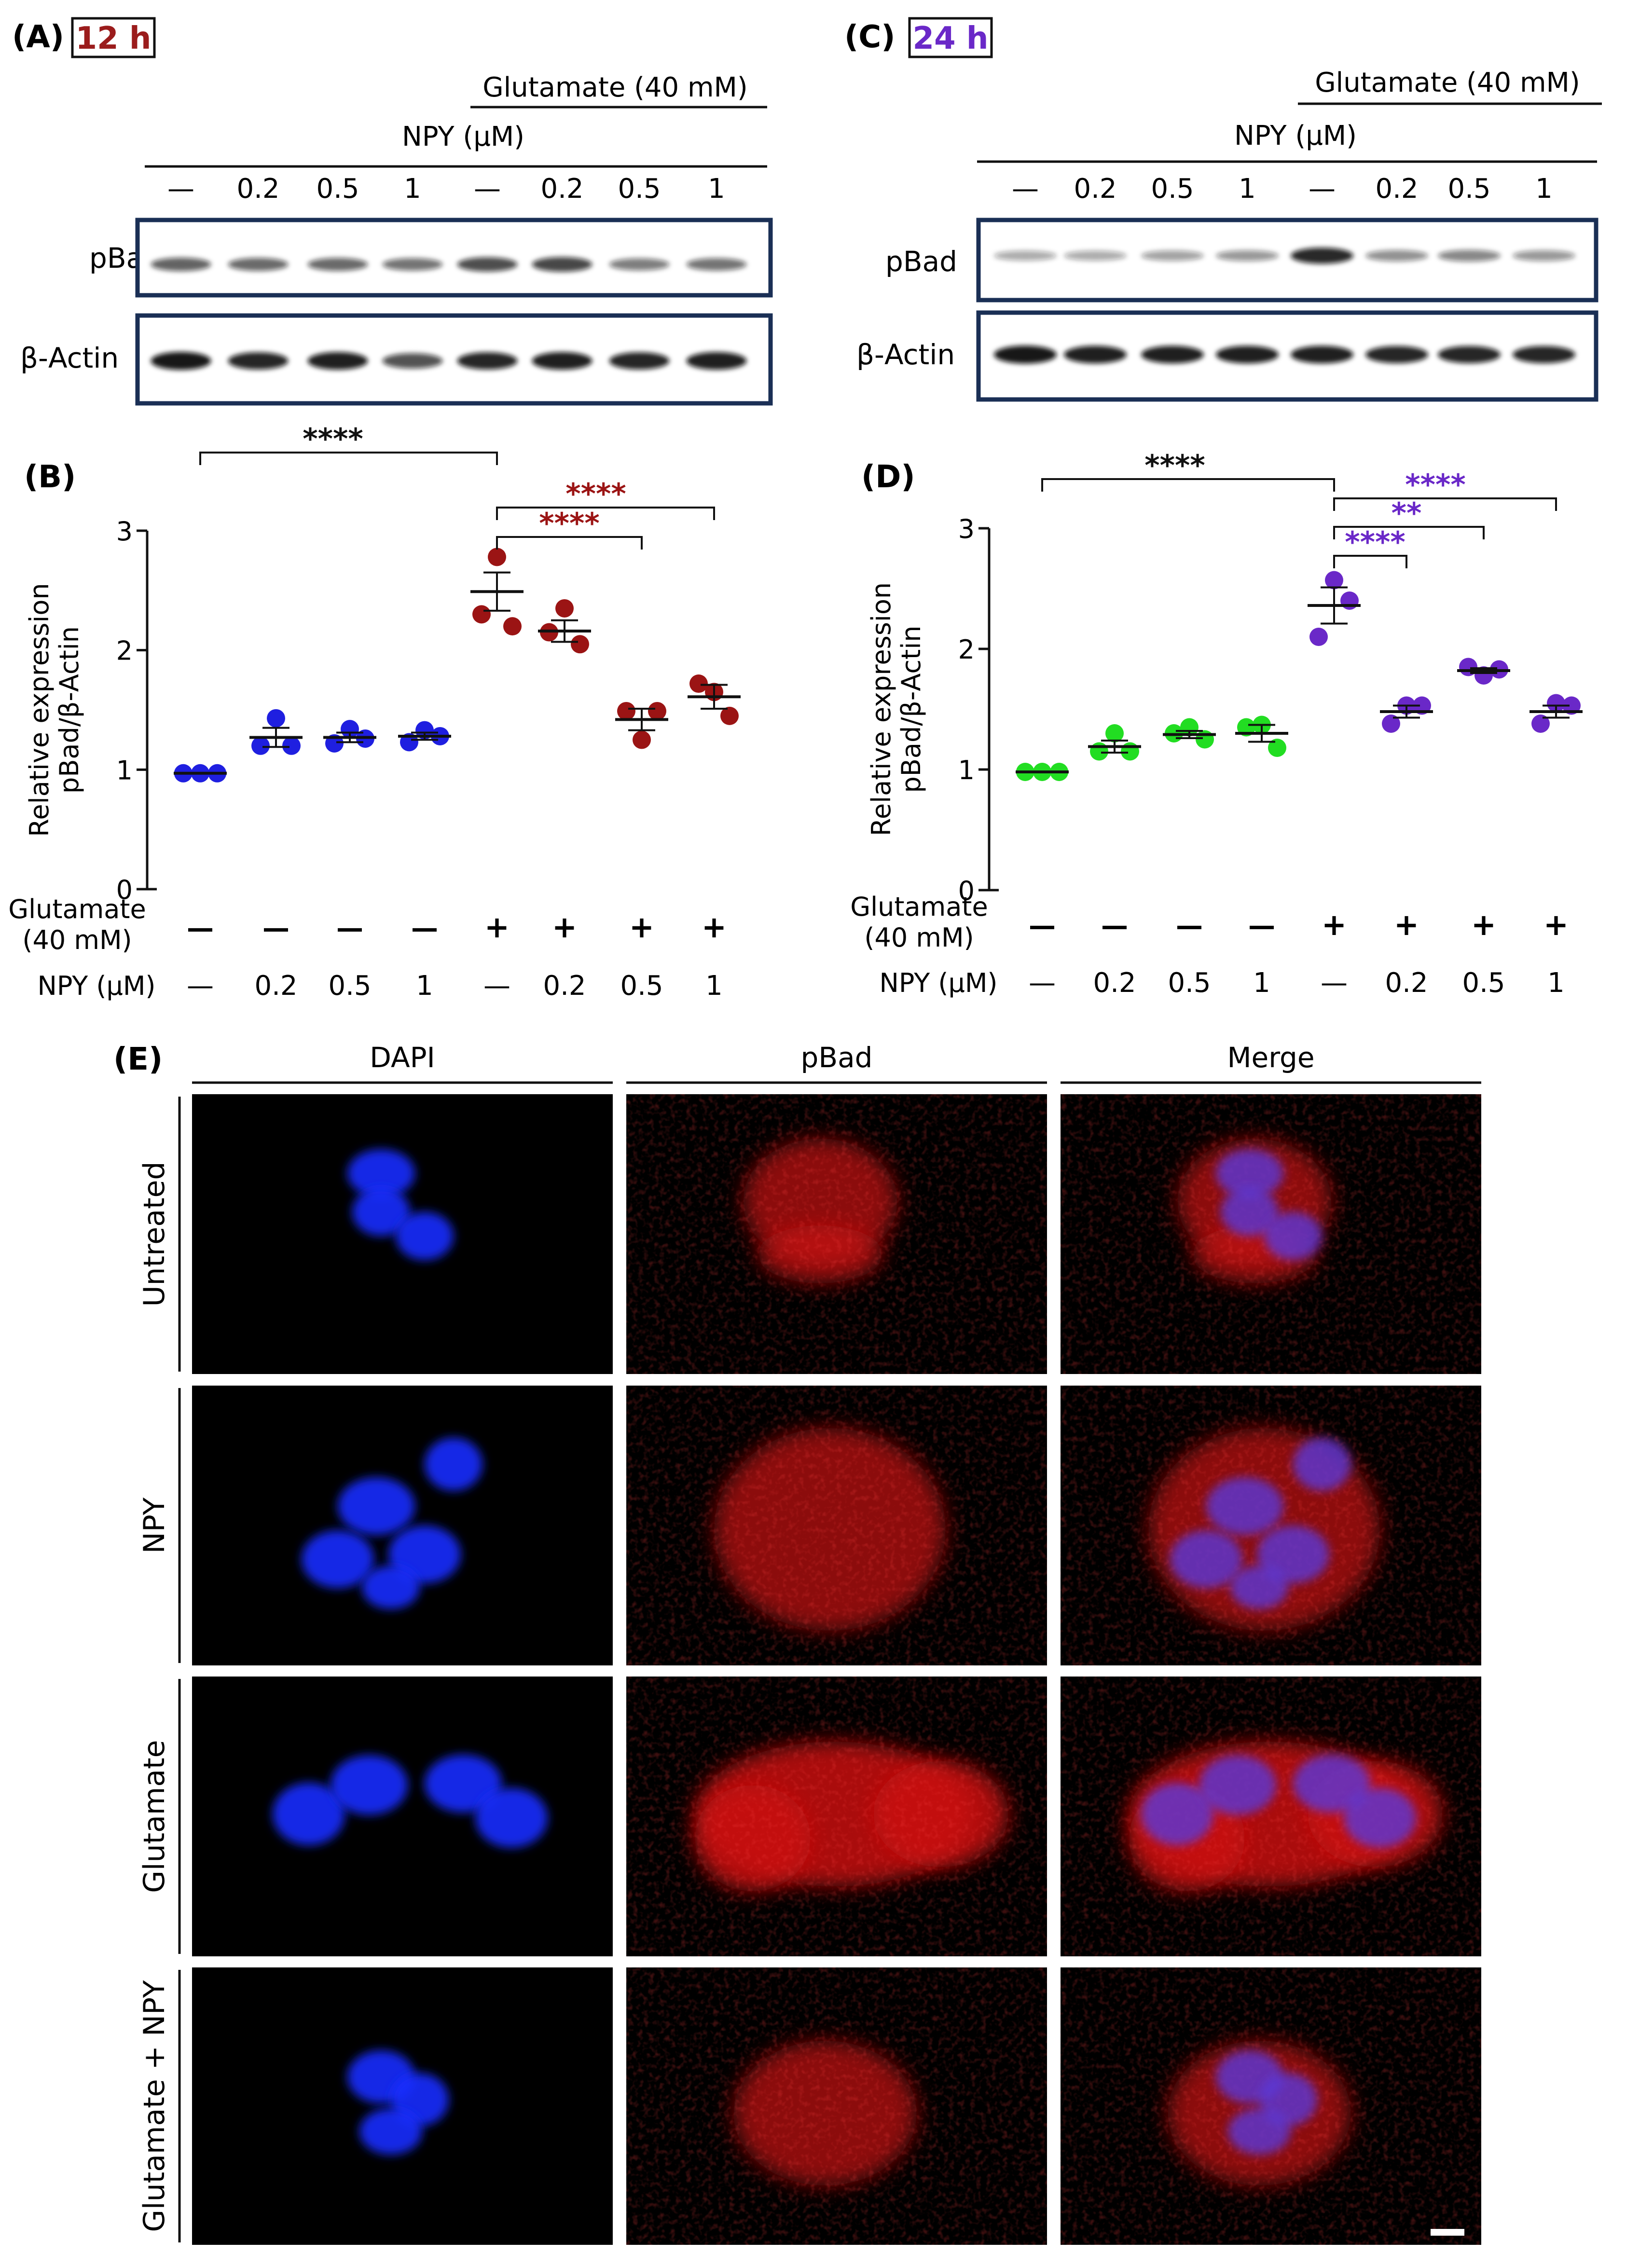 Image resolution: width=1626 pixels, height=2268 pixels. Describe the element at coordinates (77, 909) in the screenshot. I see `row-label-glutamate: Glutamate` at that location.